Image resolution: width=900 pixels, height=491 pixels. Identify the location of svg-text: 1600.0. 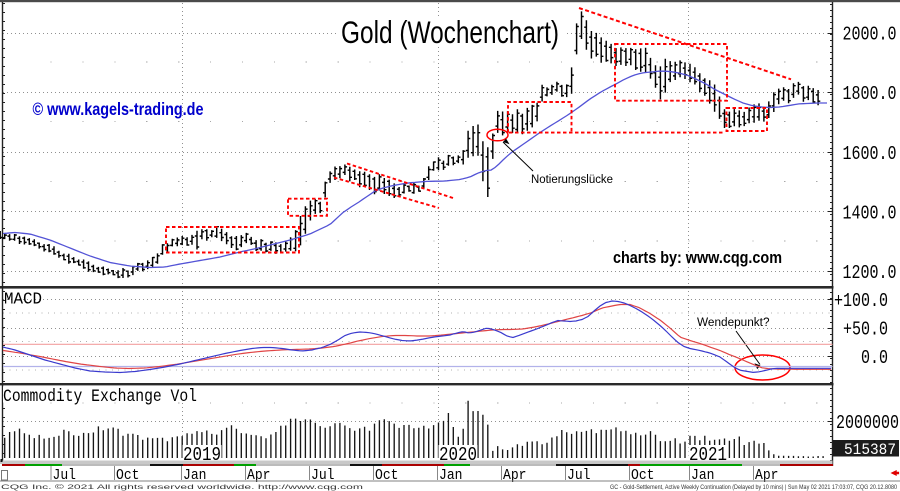
(870, 154).